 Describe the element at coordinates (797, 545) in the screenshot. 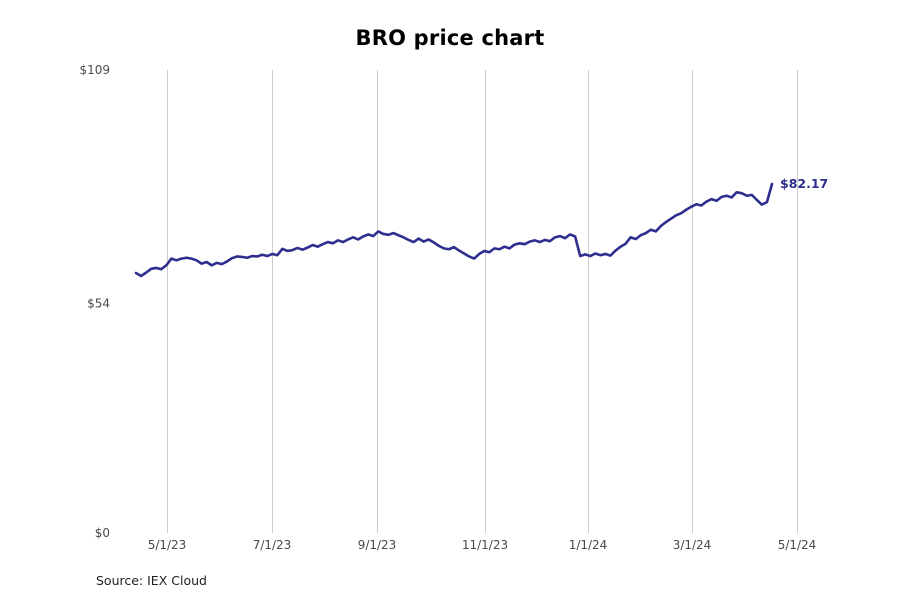

I see `x-axis-tick-label: 5/1/24` at that location.